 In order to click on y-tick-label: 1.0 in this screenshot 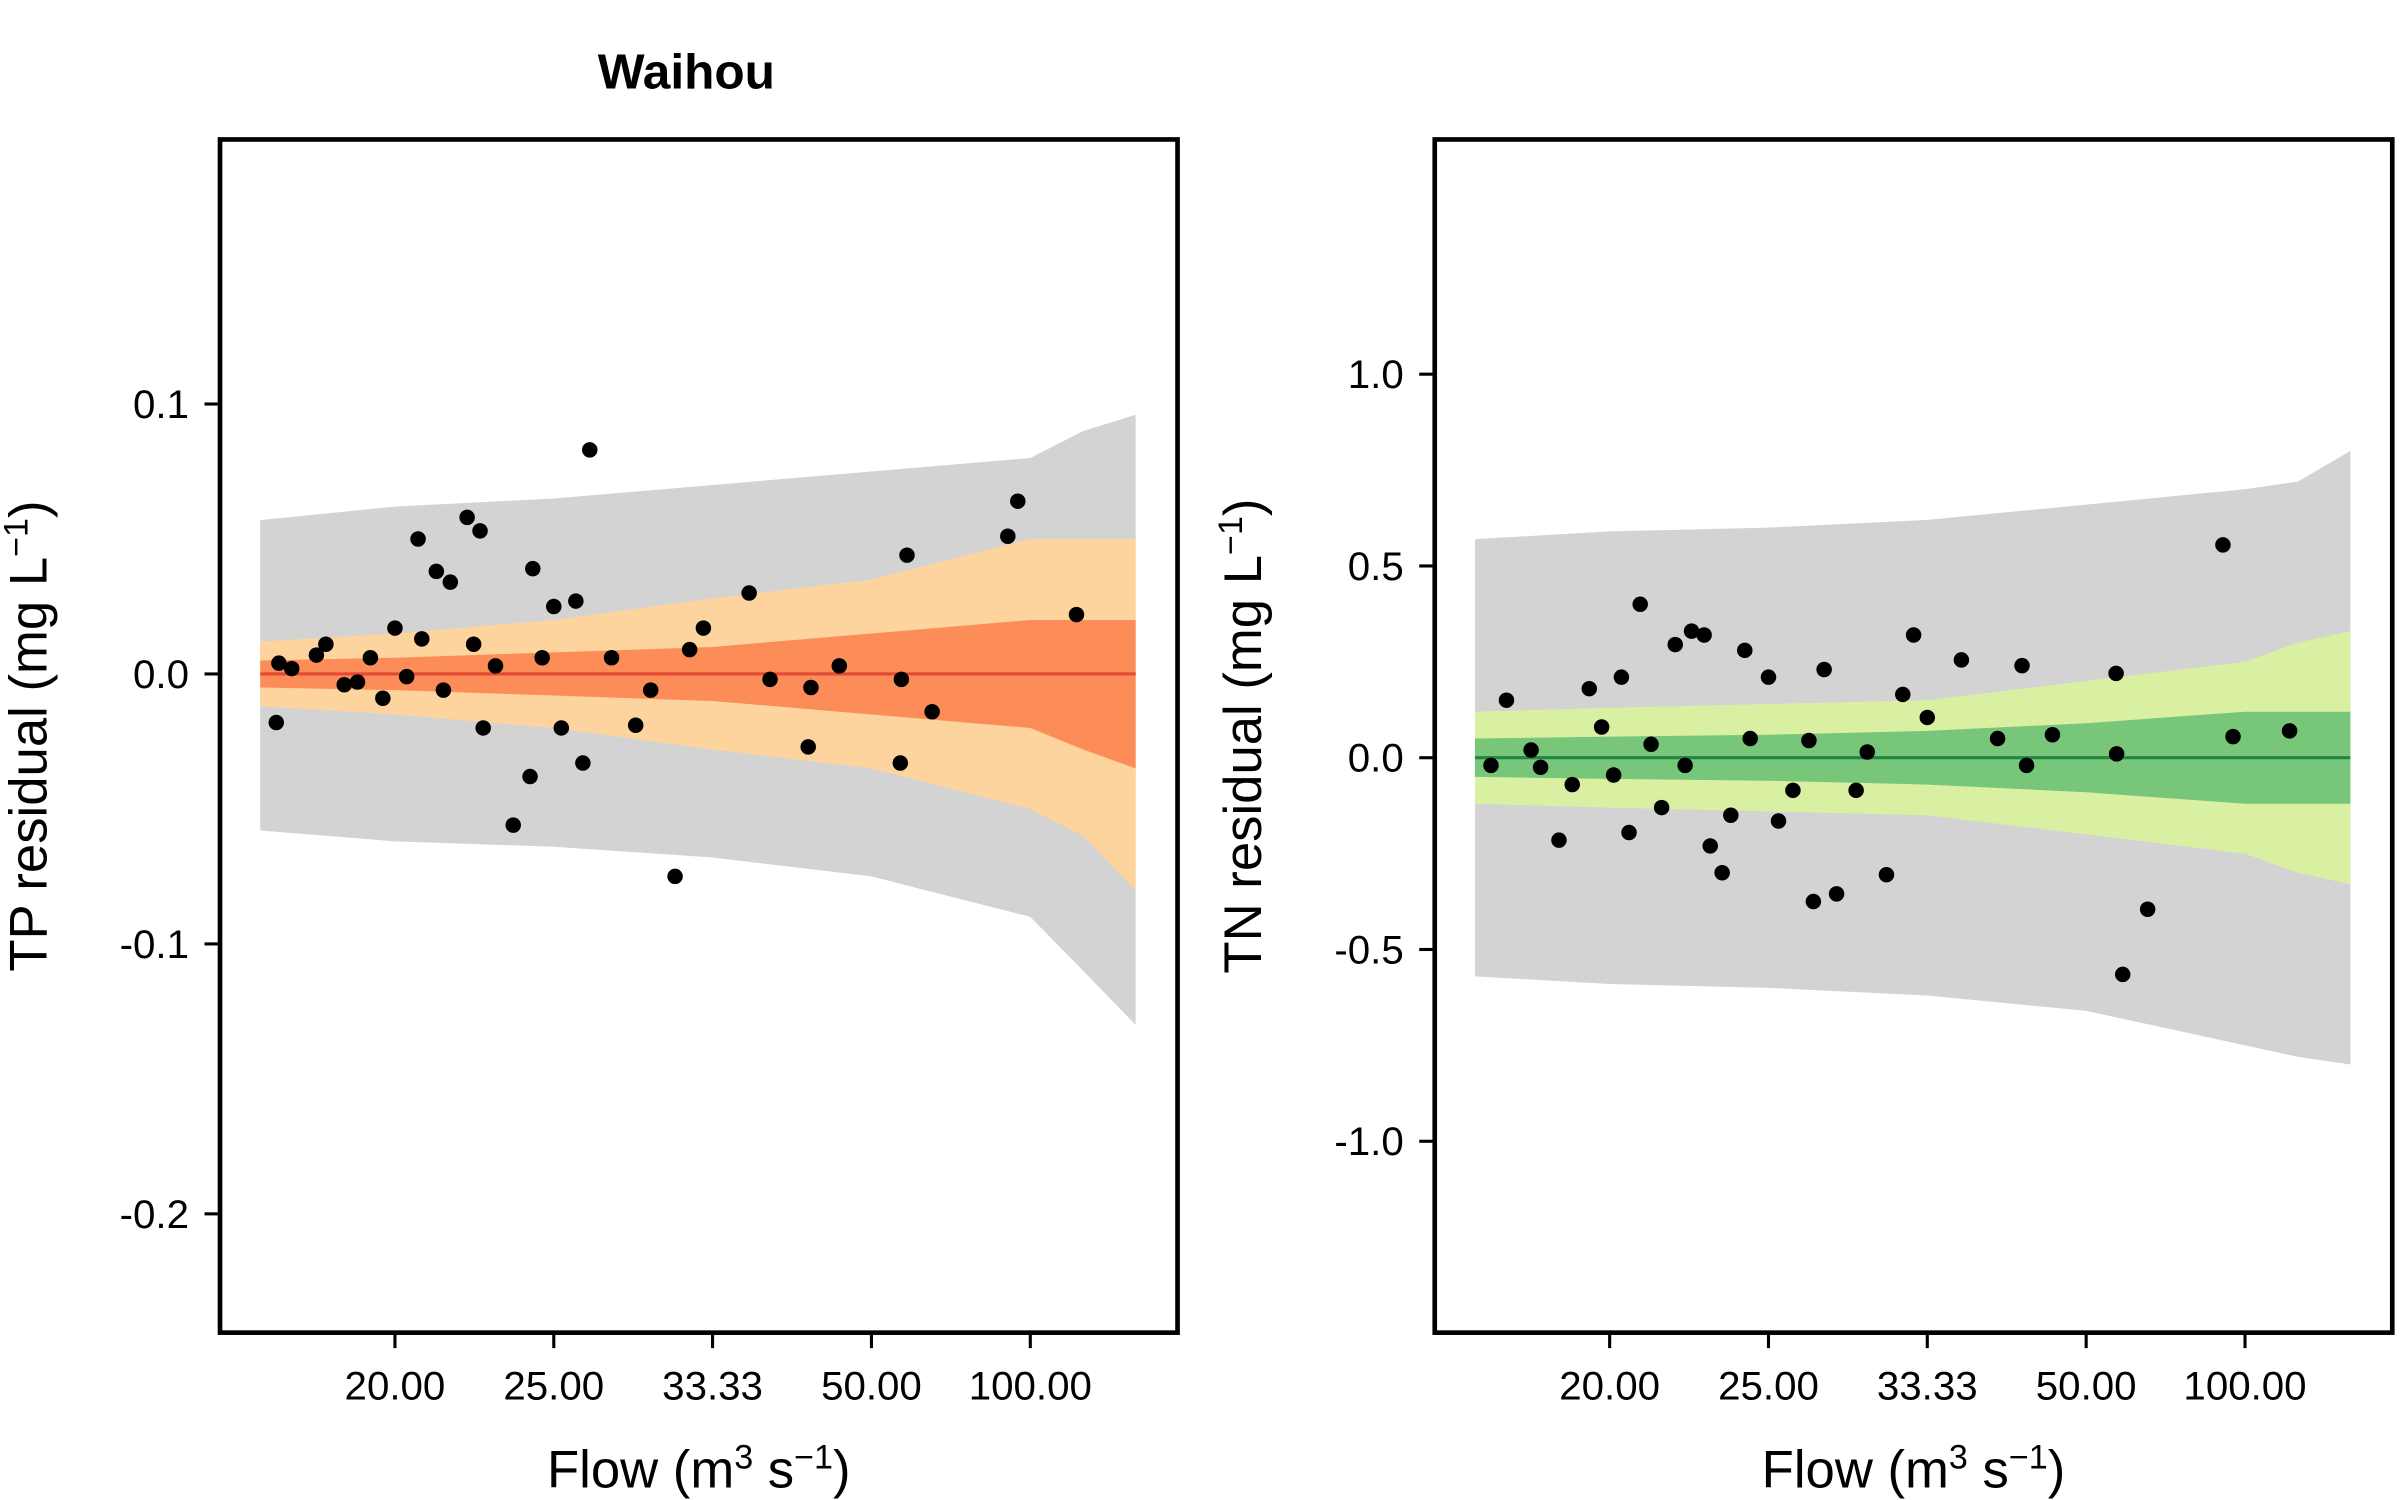, I will do `click(1376, 374)`.